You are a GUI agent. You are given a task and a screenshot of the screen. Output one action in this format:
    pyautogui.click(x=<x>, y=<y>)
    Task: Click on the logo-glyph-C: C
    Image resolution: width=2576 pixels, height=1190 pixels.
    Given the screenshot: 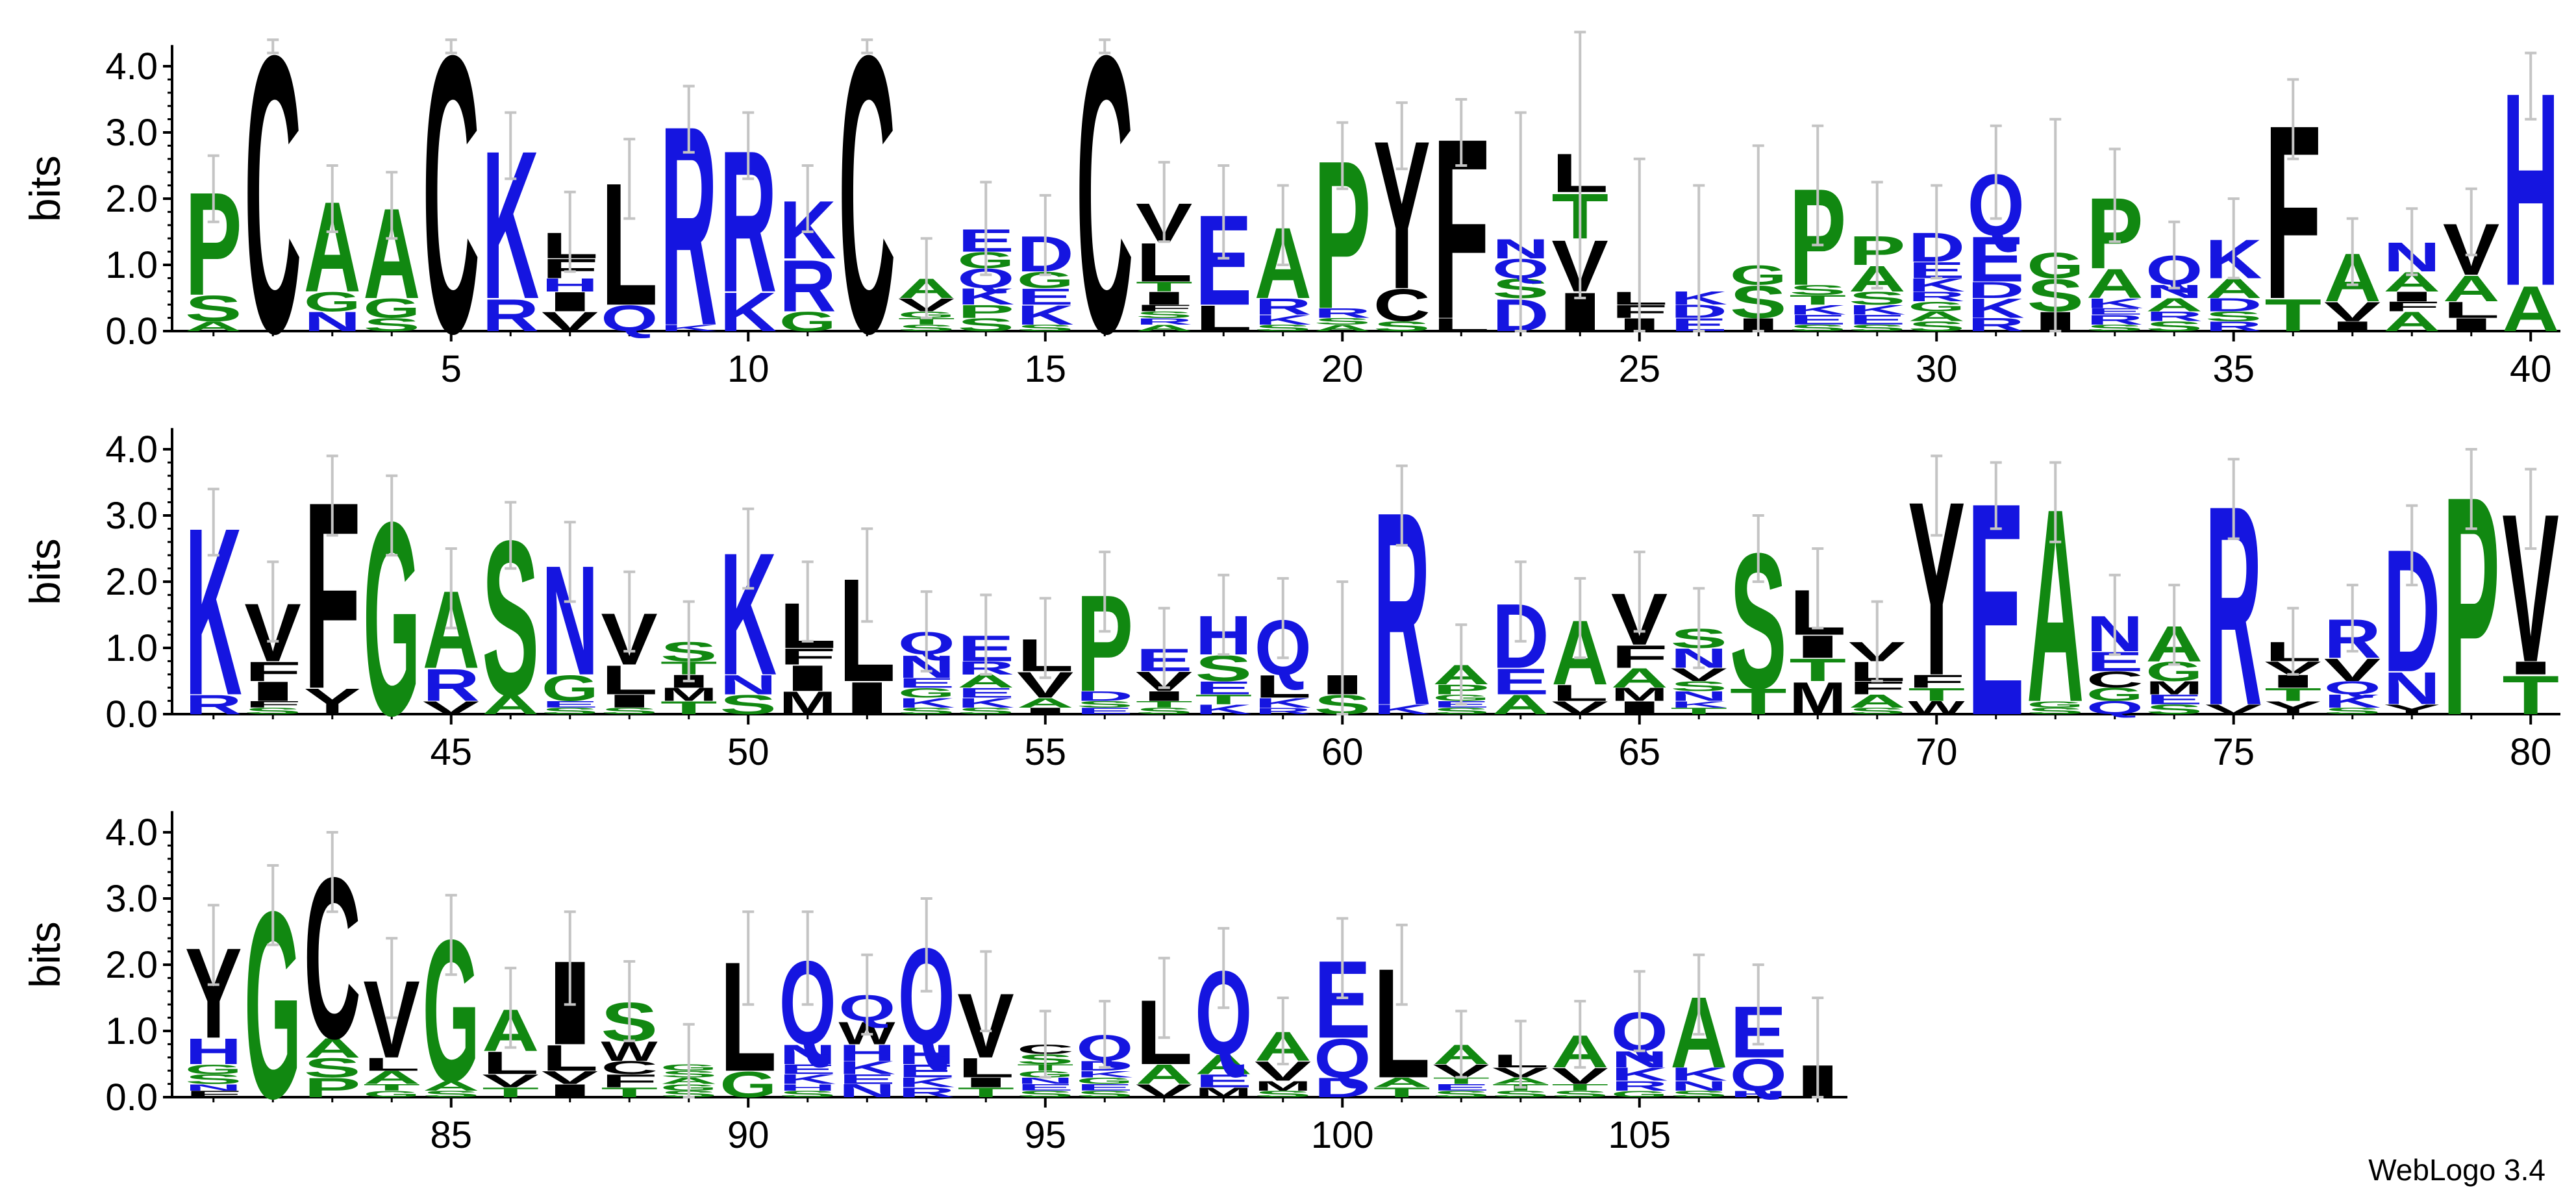 What is the action you would take?
    pyautogui.click(x=1402, y=305)
    